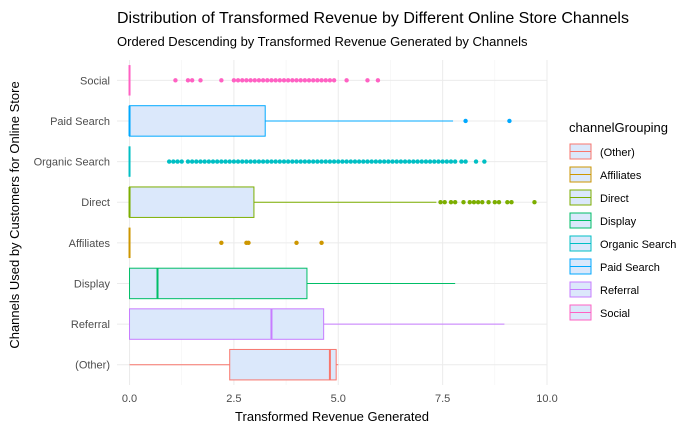 This screenshot has width=700, height=432. What do you see at coordinates (546, 399) in the screenshot?
I see `x-tick-label-4: 10.0` at bounding box center [546, 399].